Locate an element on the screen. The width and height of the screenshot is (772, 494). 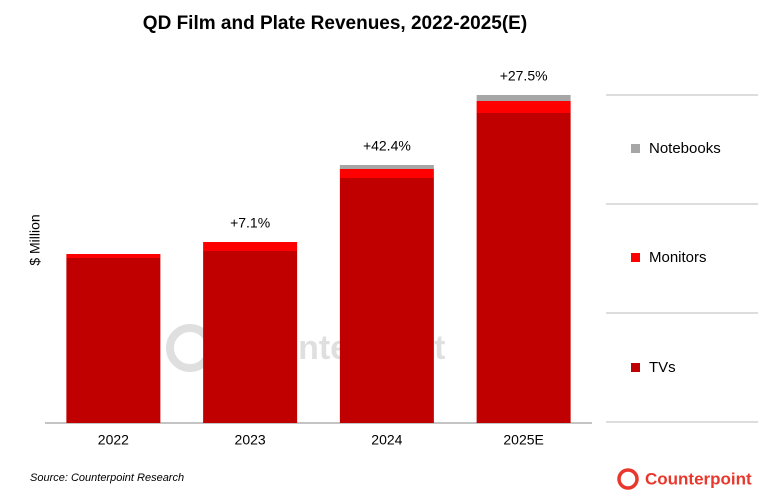
chart-title: QD Film and Plate Revenues, 2022-2025(E) is located at coordinates (335, 23).